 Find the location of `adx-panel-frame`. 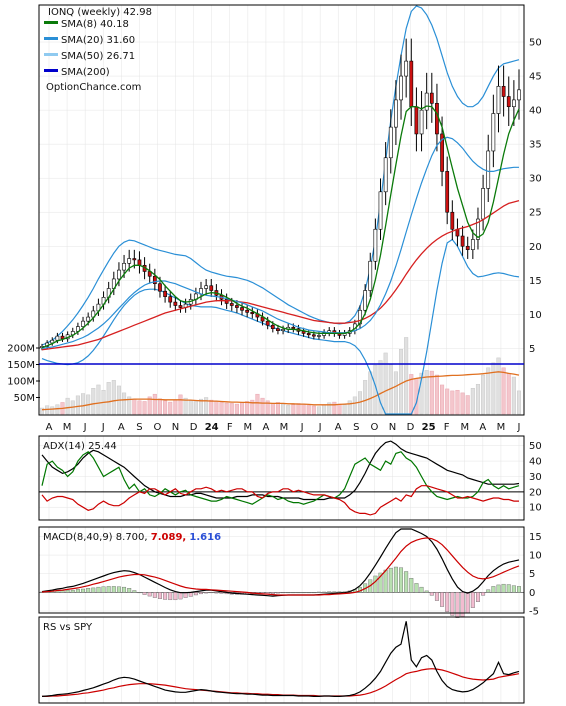

adx-panel-frame is located at coordinates (281, 478).